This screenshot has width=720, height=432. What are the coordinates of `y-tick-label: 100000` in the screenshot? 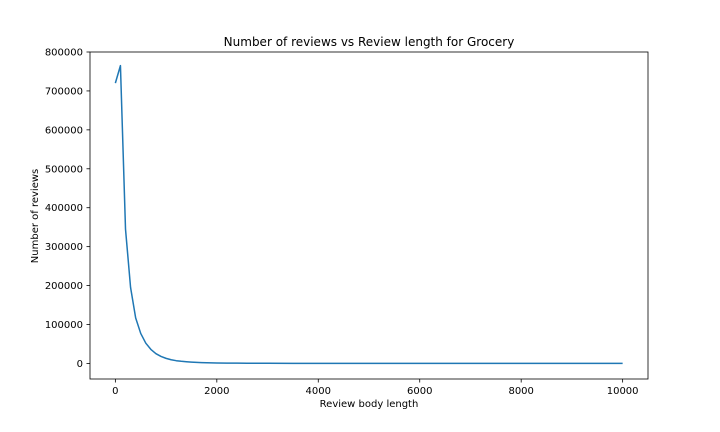 It's located at (64, 325).